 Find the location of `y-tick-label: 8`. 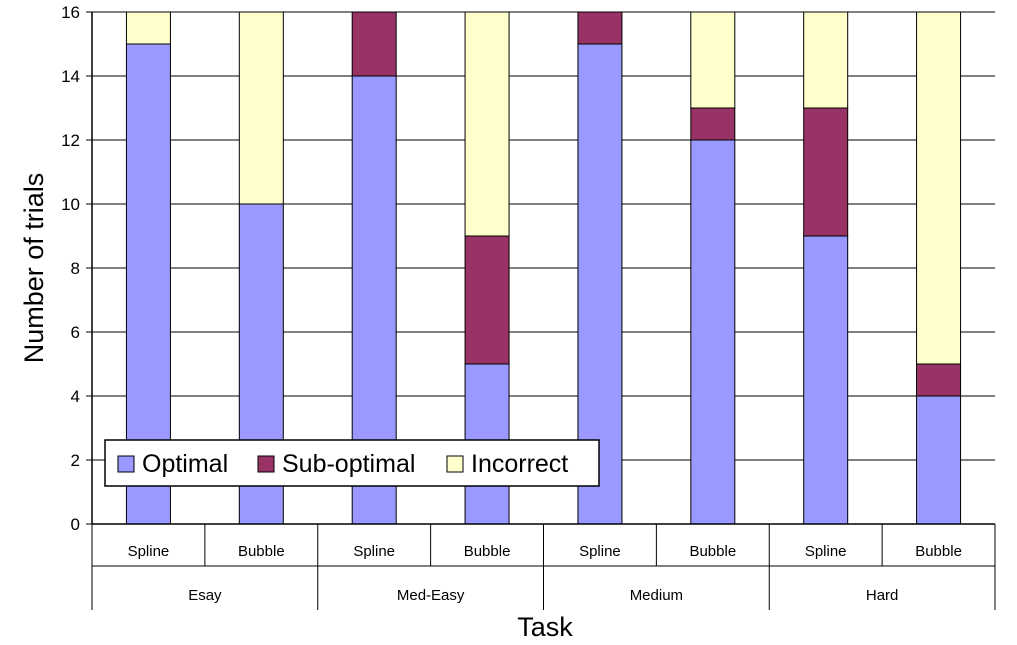

y-tick-label: 8 is located at coordinates (75, 268).